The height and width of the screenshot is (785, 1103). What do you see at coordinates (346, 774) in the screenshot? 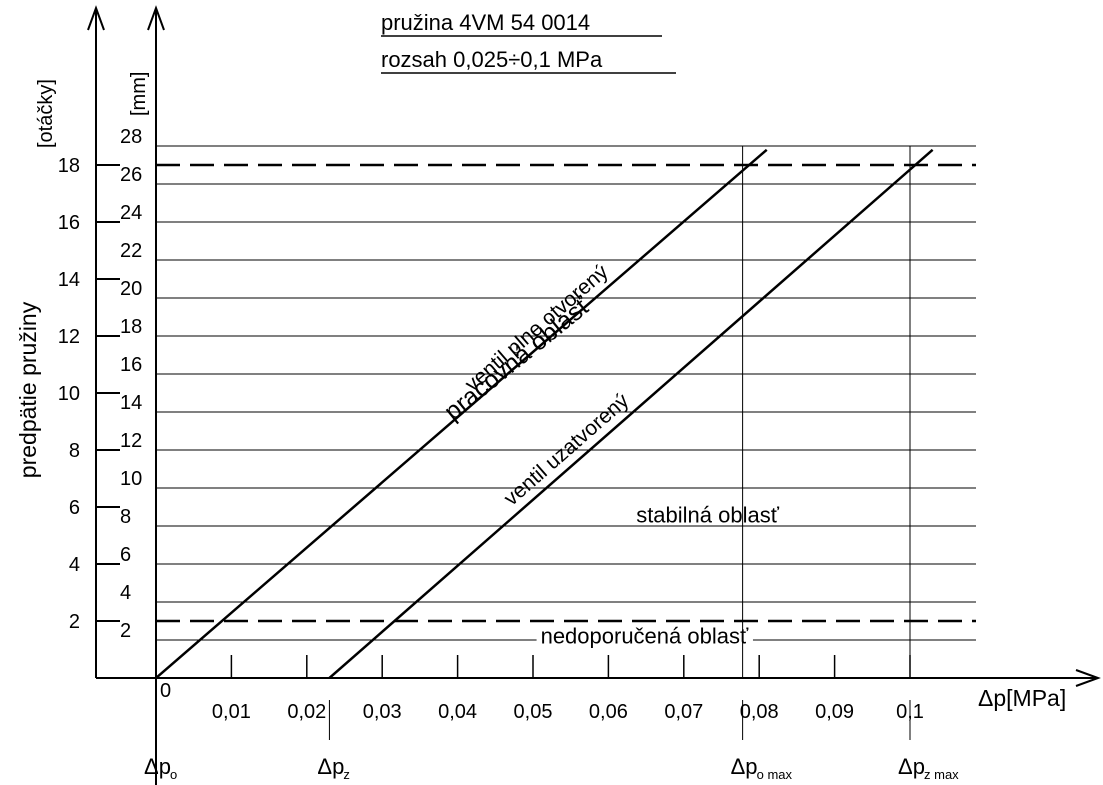
I see `marker-subscript: z` at bounding box center [346, 774].